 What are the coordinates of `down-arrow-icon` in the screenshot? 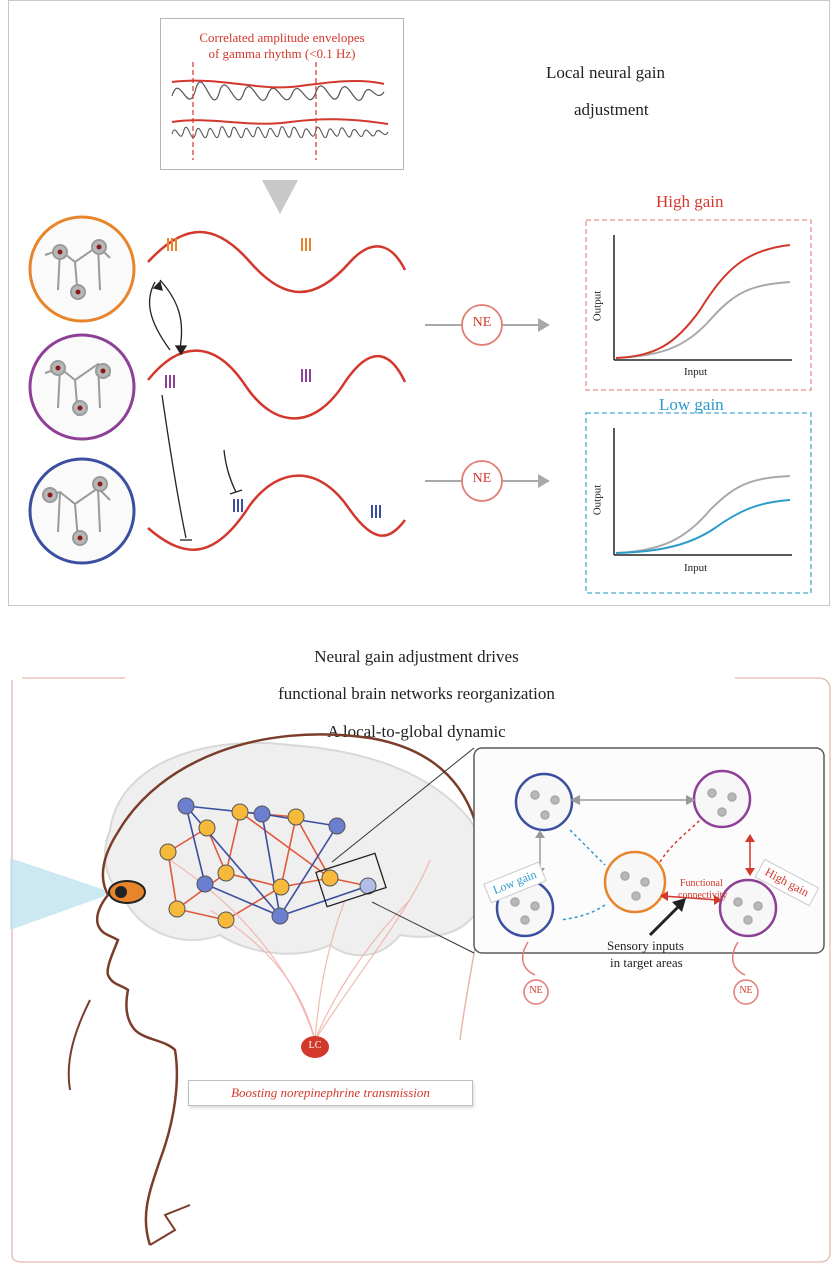 It's located at (280, 197).